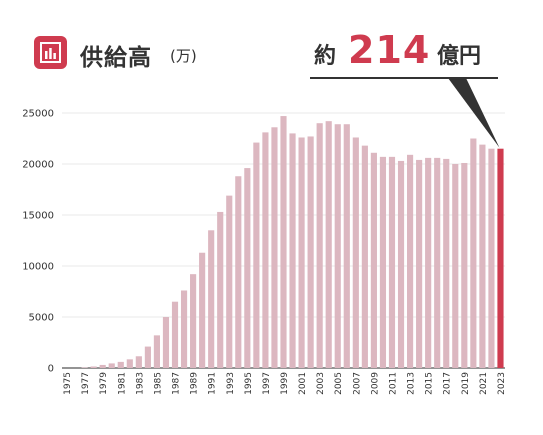  What do you see at coordinates (213, 383) in the screenshot?
I see `x-tick-label: 1991` at bounding box center [213, 383].